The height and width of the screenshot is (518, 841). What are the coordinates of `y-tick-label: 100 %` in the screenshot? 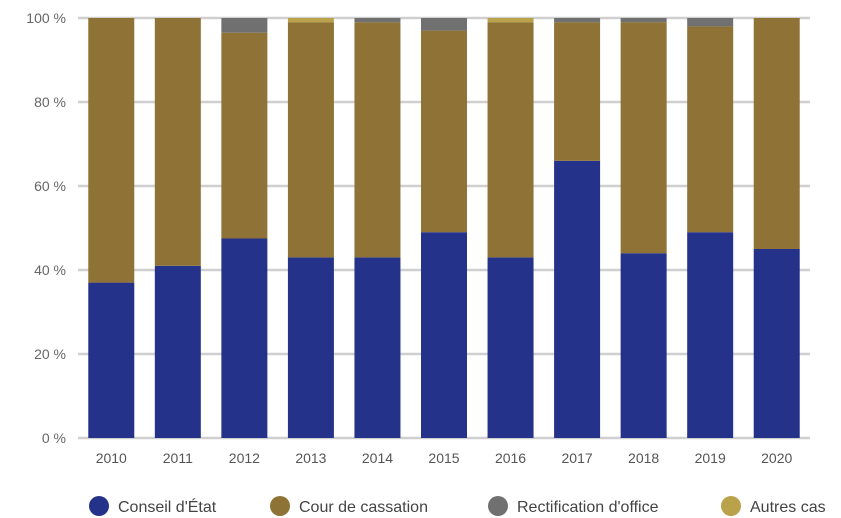 It's located at (46, 18).